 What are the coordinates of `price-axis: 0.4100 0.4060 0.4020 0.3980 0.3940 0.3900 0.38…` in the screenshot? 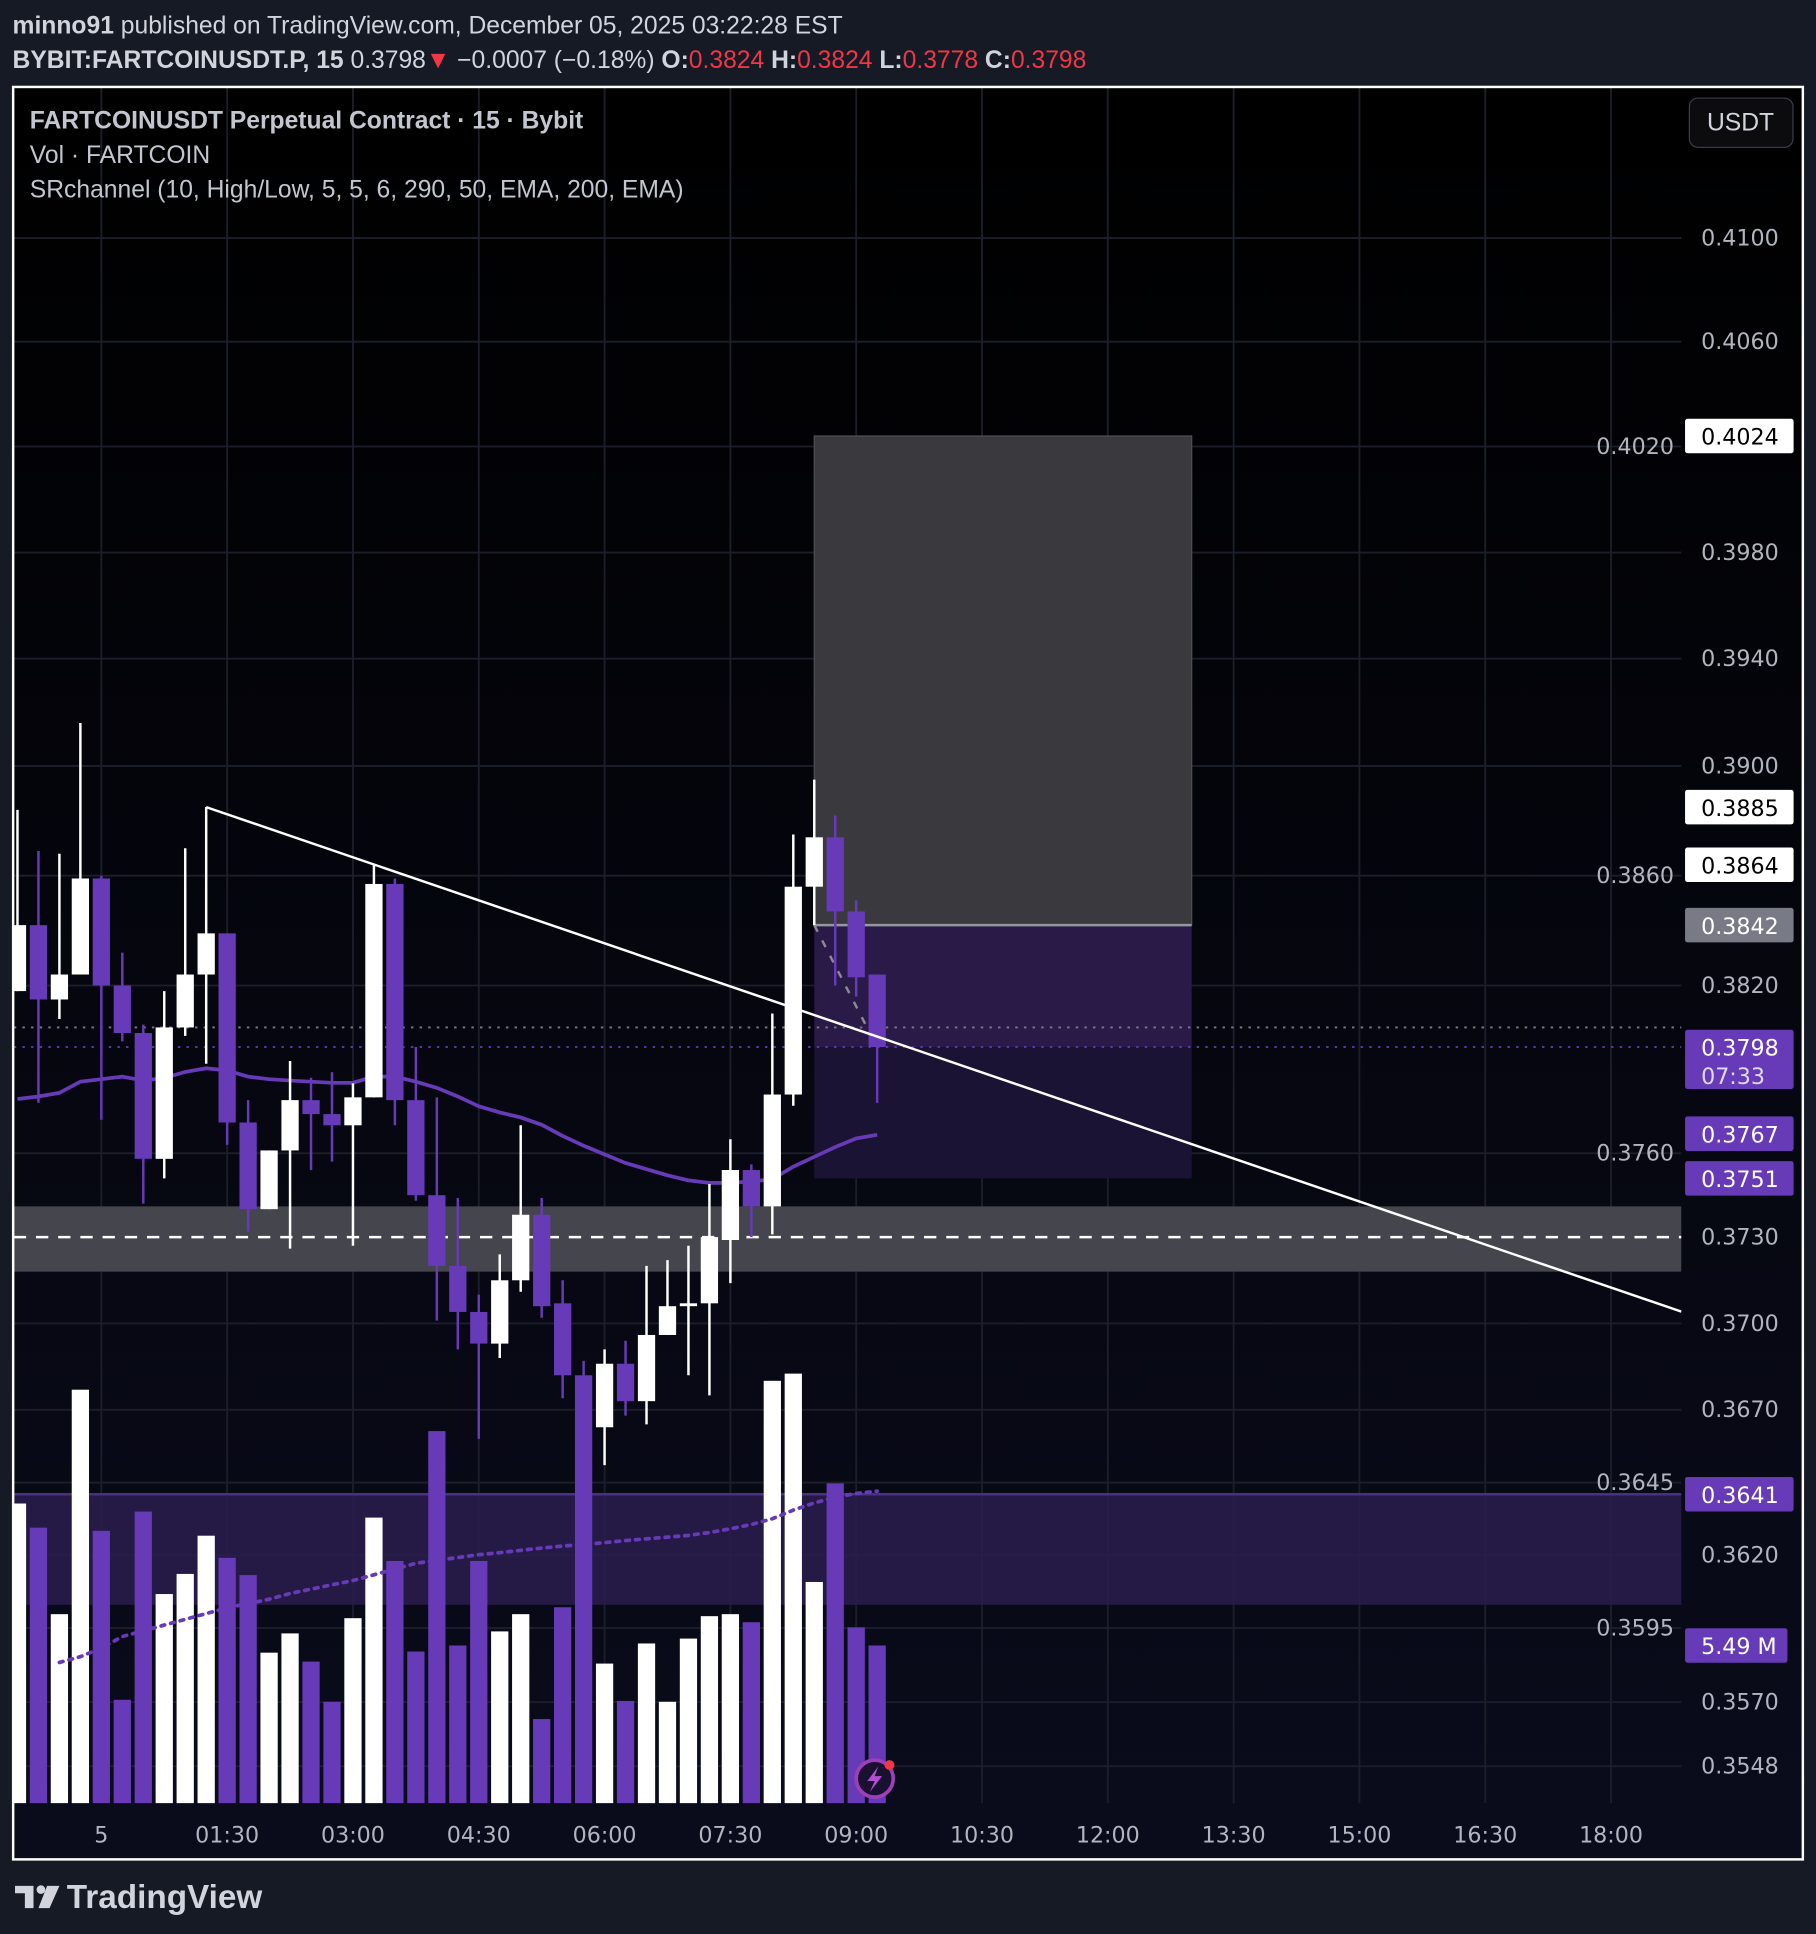 It's located at (1695, 1002).